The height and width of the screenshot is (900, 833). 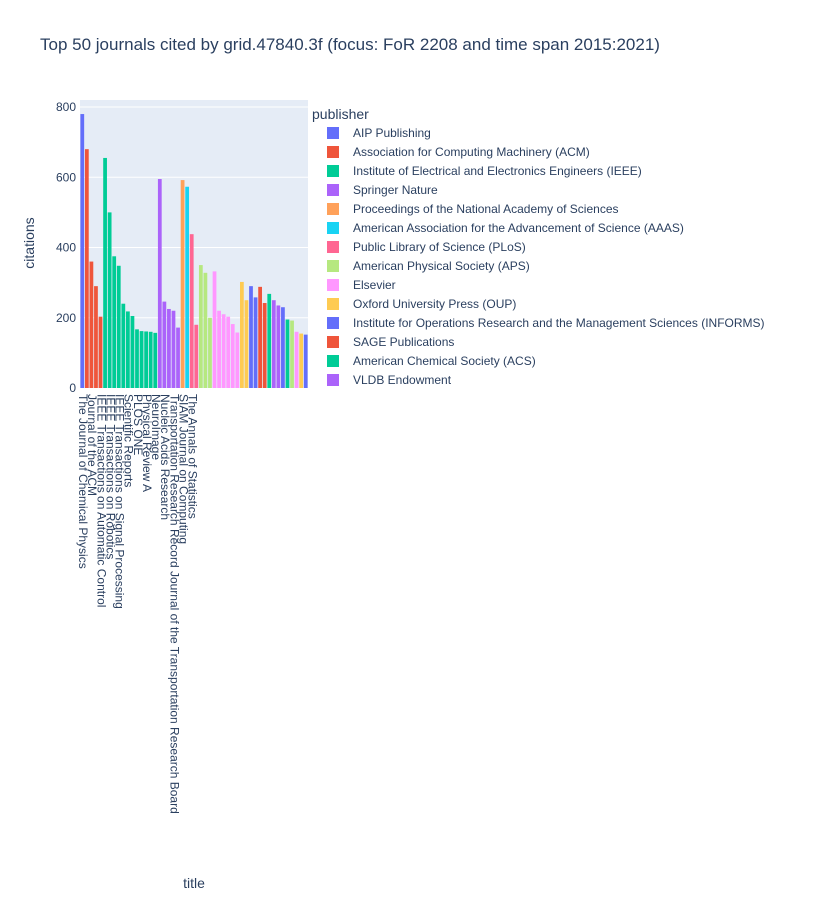 I want to click on legend-label: Public Library of Science (PLoS), so click(x=439, y=247).